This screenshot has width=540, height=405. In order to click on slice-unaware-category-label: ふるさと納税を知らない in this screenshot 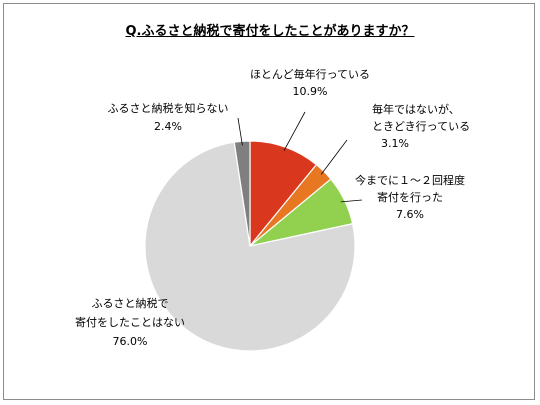, I will do `click(168, 108)`.